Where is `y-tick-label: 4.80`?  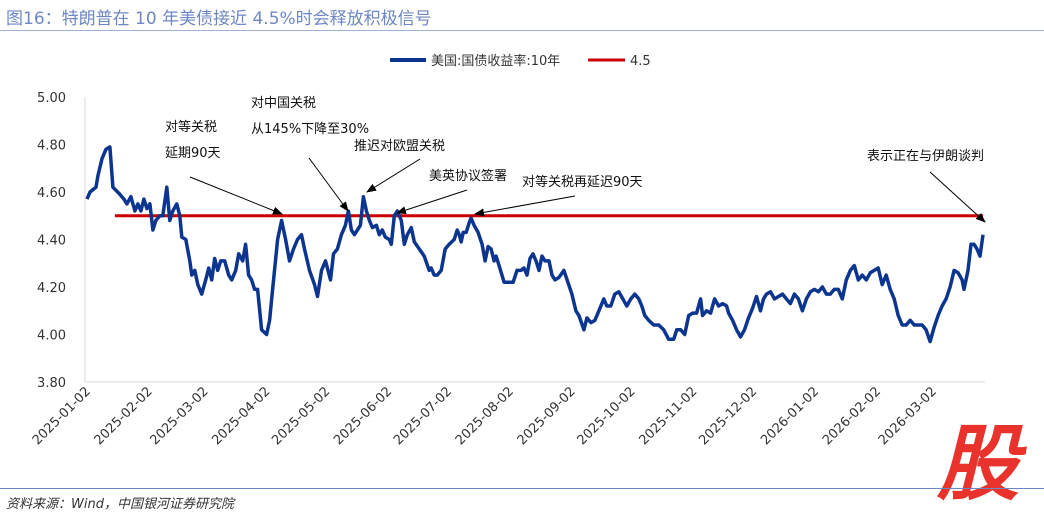 y-tick-label: 4.80 is located at coordinates (51, 146).